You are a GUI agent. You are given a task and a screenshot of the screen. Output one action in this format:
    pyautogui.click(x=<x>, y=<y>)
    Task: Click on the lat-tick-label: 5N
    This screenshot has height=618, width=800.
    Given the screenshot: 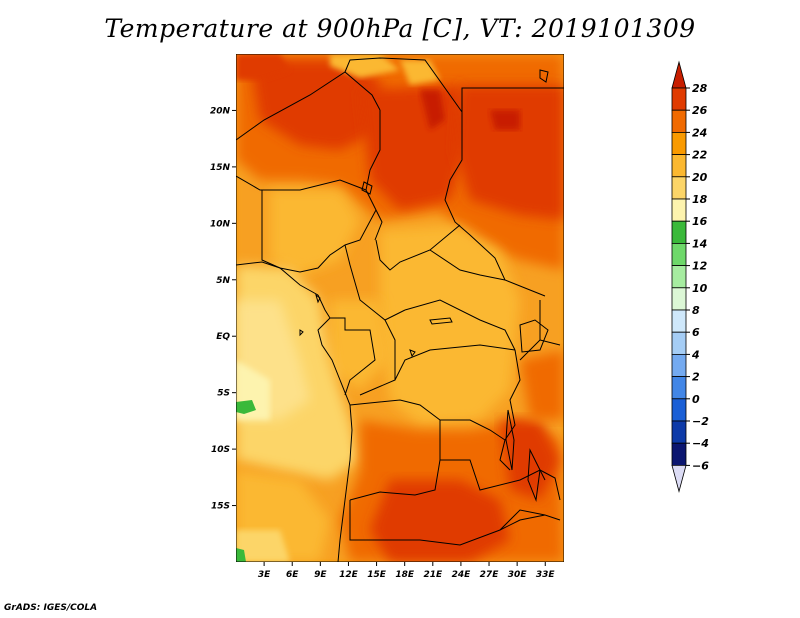 What is the action you would take?
    pyautogui.click(x=223, y=281)
    